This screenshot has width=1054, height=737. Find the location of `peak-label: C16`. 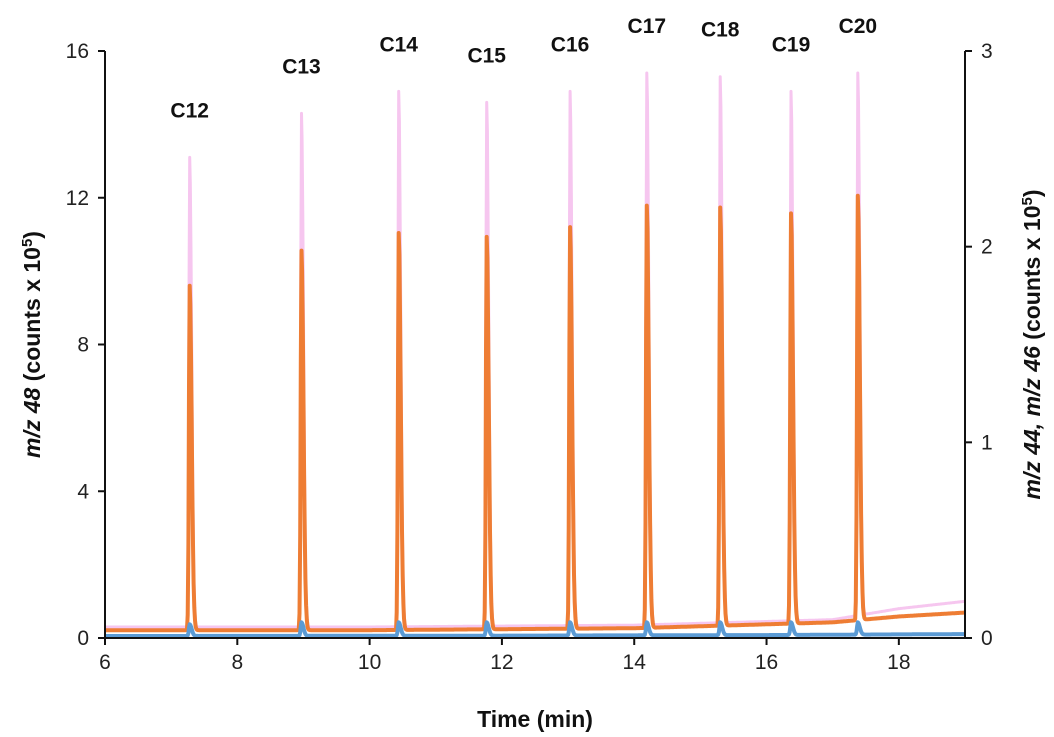

peak-label: C16 is located at coordinates (570, 44).